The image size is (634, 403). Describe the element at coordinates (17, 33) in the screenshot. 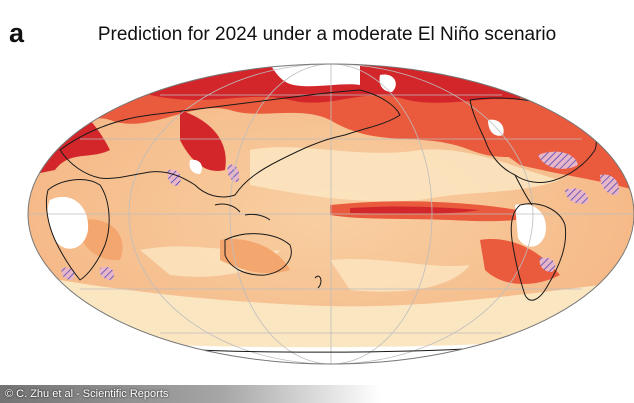

I see `panel-label: a` at that location.